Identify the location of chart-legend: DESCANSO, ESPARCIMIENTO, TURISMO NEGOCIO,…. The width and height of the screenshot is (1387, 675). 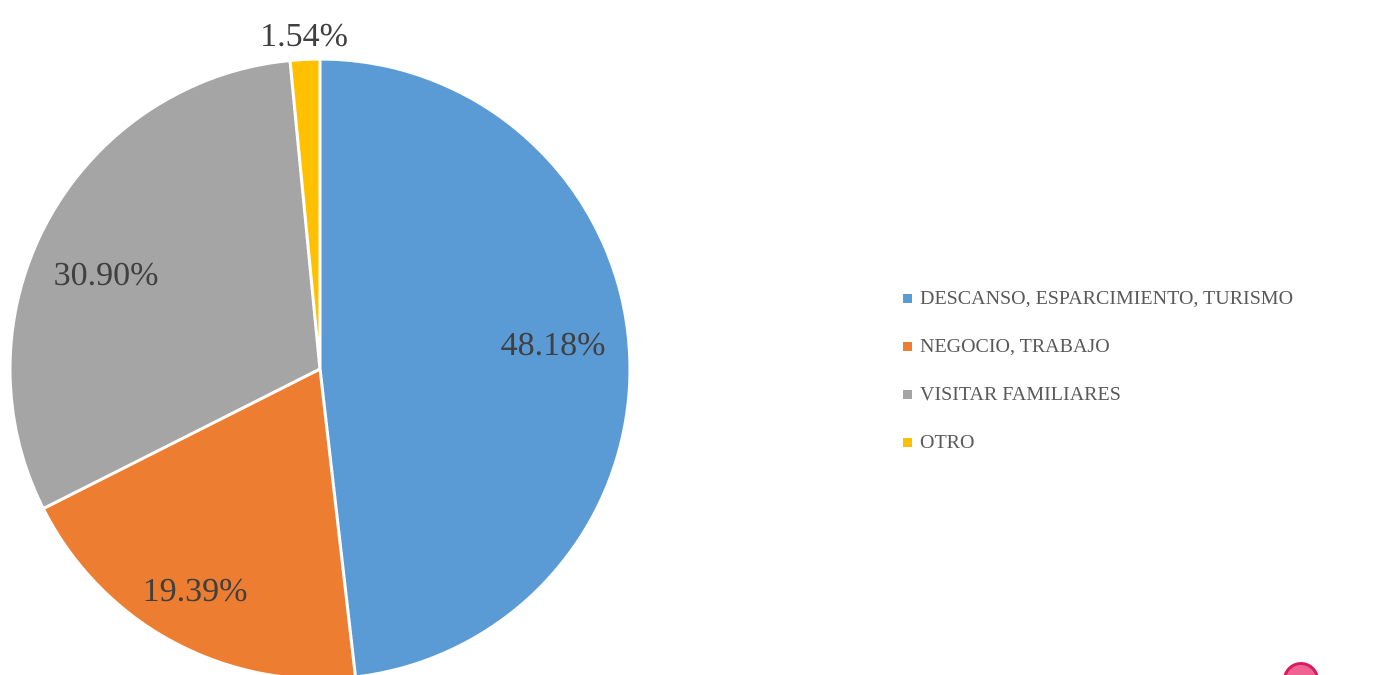
(1098, 370).